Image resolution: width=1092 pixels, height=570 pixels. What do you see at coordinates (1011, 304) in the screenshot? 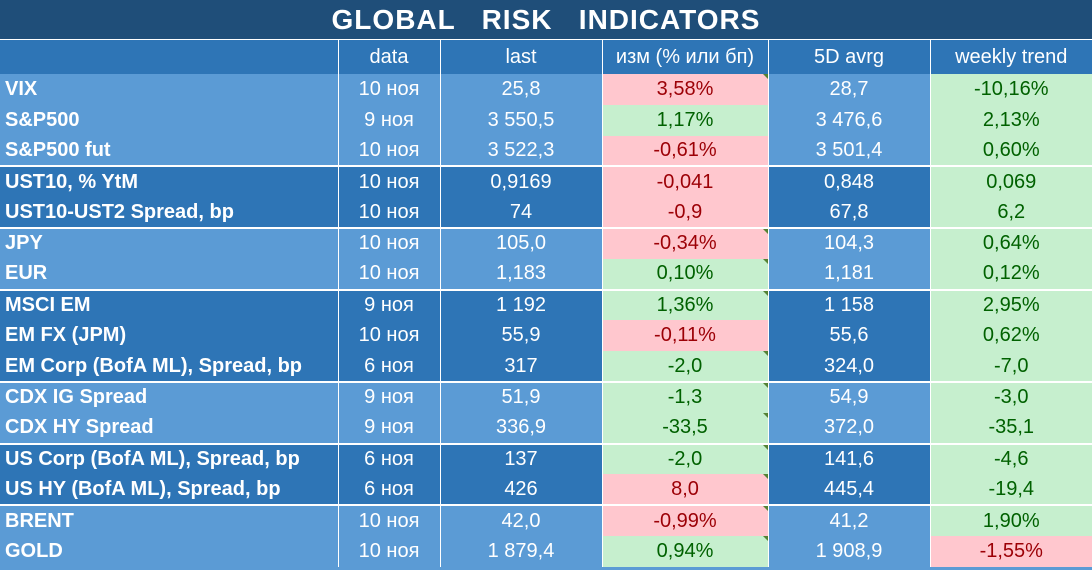
I see `cell-weekly-trend: 2,95%` at bounding box center [1011, 304].